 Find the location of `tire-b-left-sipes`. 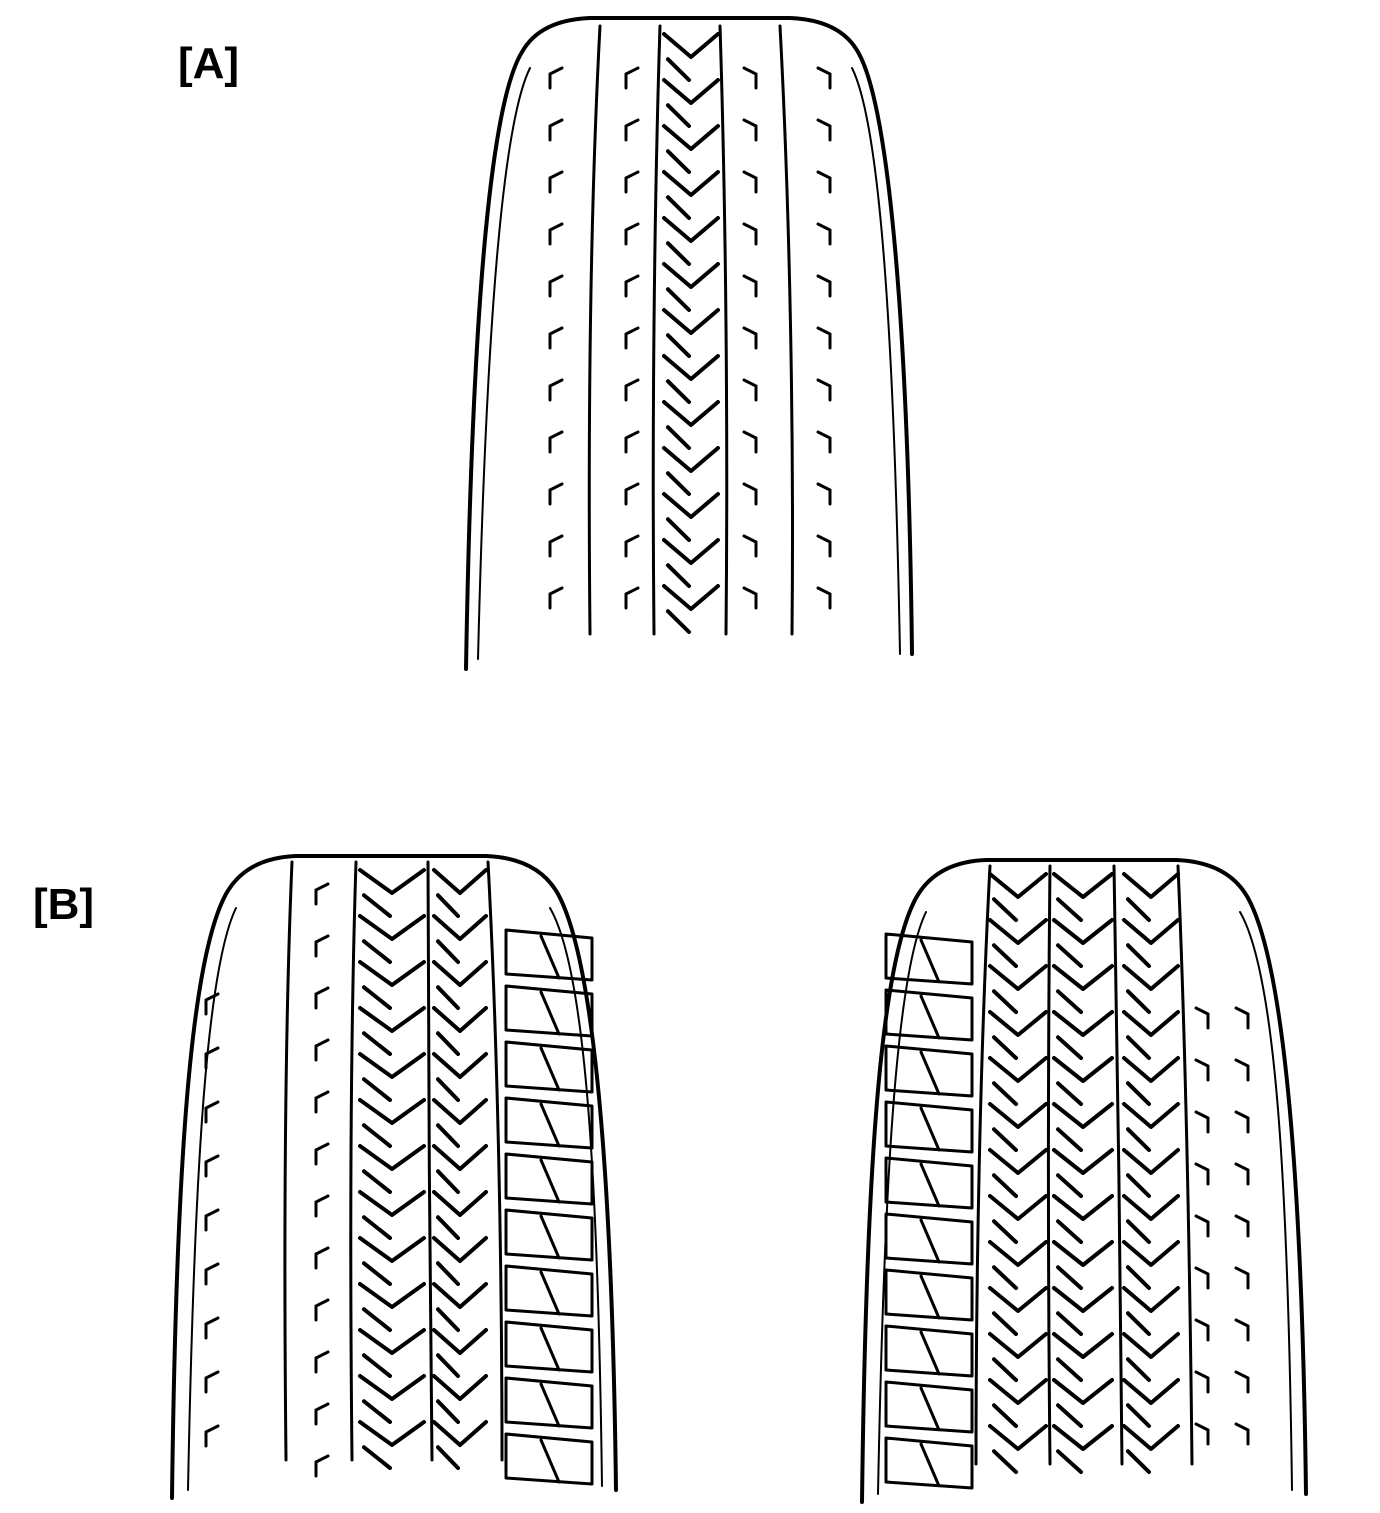

tire-b-left-sipes is located at coordinates (267, 1180).